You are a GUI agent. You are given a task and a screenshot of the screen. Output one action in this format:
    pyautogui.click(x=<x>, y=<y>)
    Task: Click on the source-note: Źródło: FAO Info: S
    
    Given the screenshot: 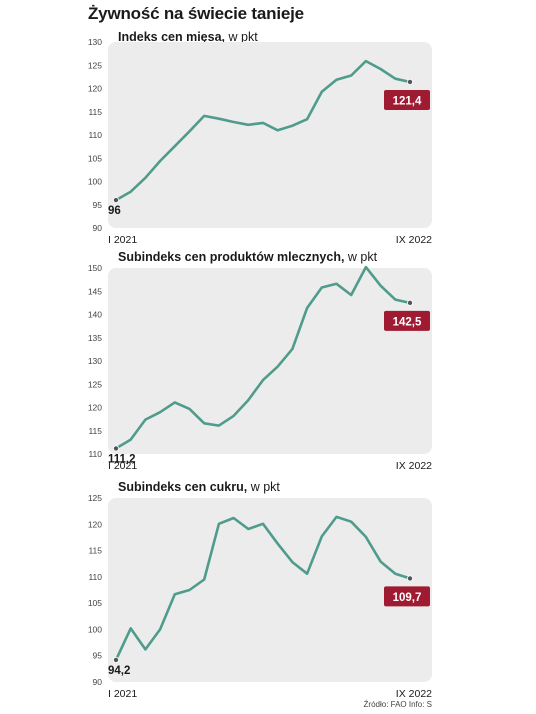 What is the action you would take?
    pyautogui.click(x=397, y=704)
    